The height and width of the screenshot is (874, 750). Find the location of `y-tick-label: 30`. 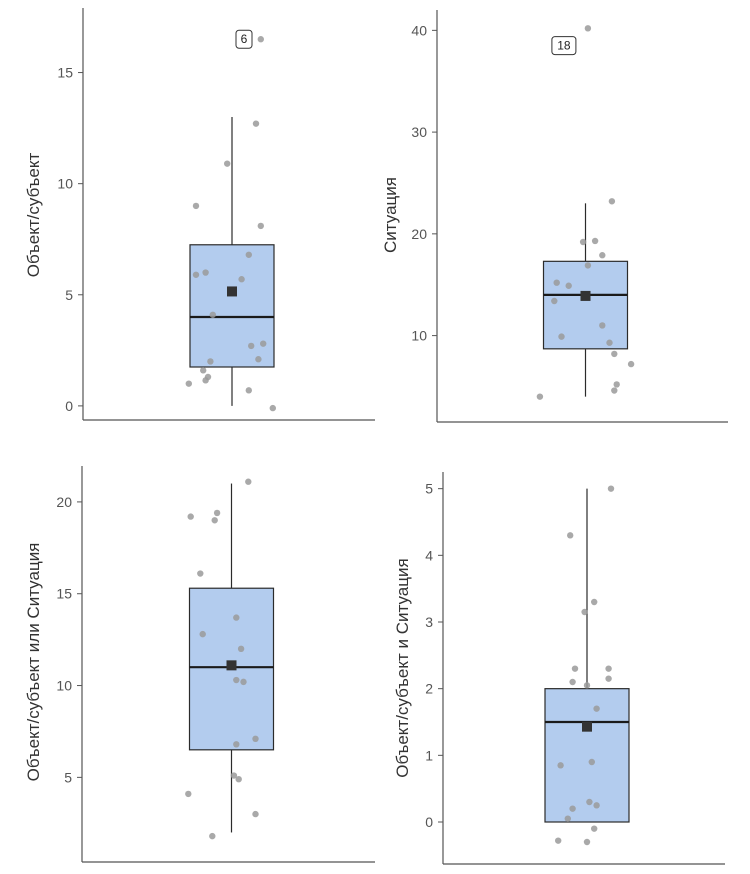

y-tick-label: 30 is located at coordinates (419, 132).